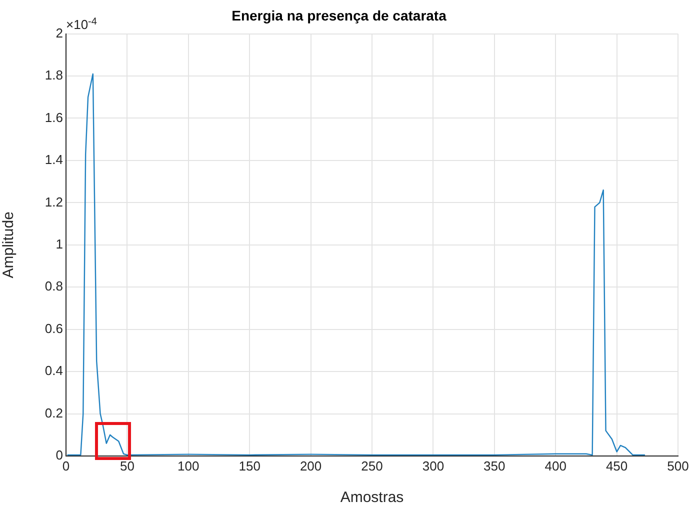 The width and height of the screenshot is (694, 509). What do you see at coordinates (59, 244) in the screenshot?
I see `y-tick-label: 1` at bounding box center [59, 244].